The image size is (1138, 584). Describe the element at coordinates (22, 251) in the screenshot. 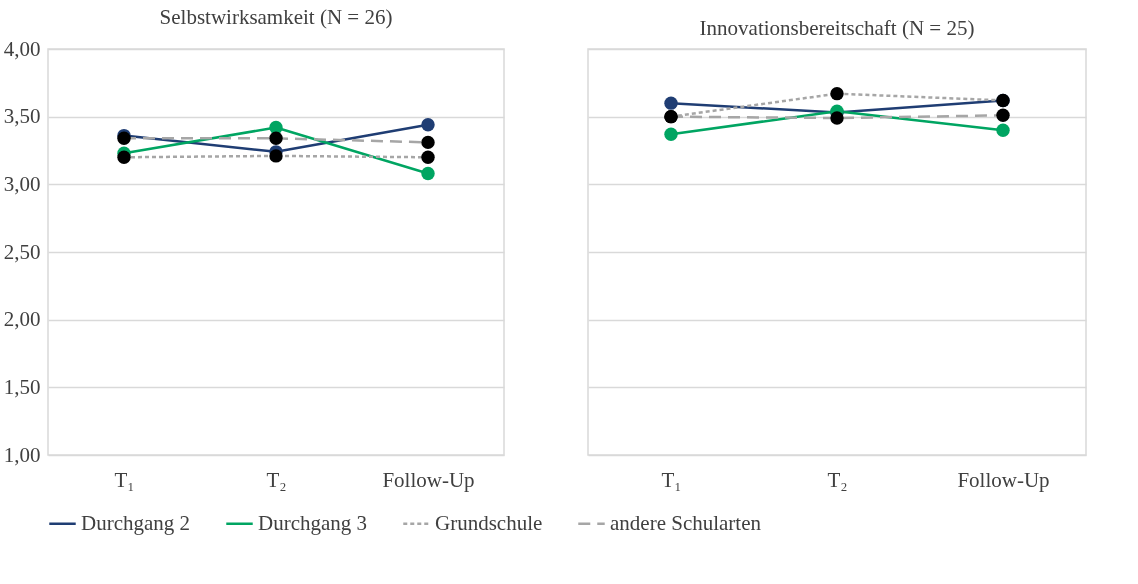

I see `y-tick-label: 2,50` at that location.